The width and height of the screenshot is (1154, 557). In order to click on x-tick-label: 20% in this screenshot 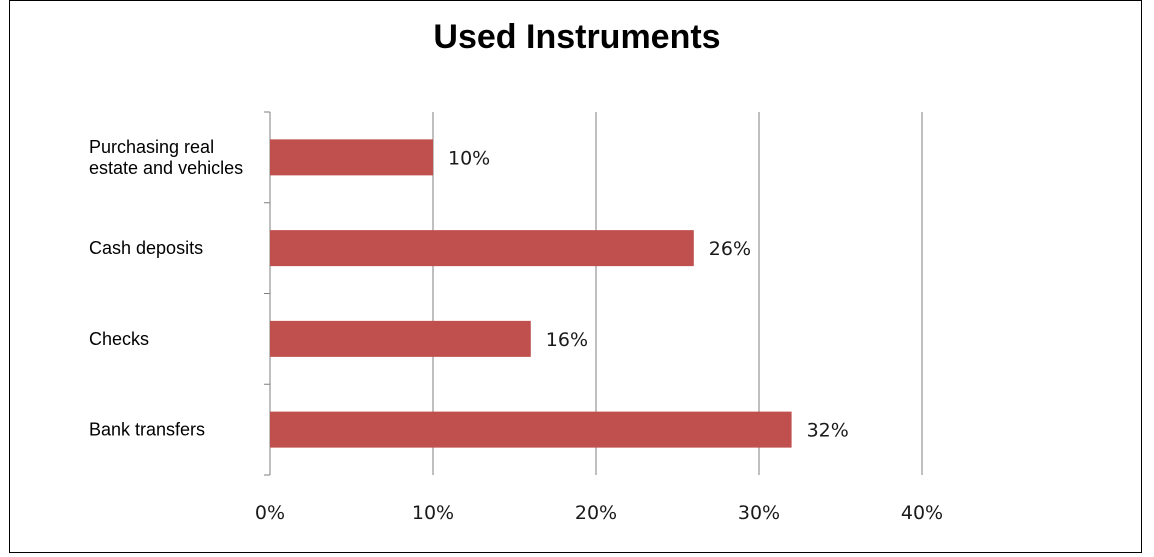, I will do `click(596, 513)`.